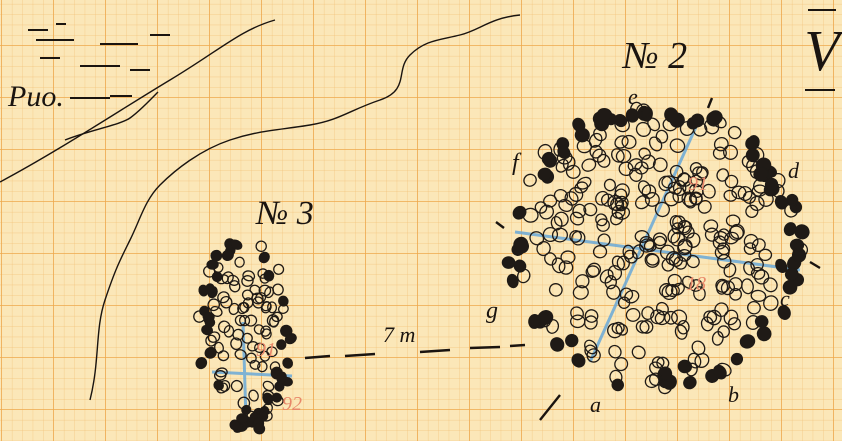 Image resolution: width=842 pixels, height=441 pixels. What do you see at coordinates (633, 96) in the screenshot?
I see `point-label: e` at bounding box center [633, 96].